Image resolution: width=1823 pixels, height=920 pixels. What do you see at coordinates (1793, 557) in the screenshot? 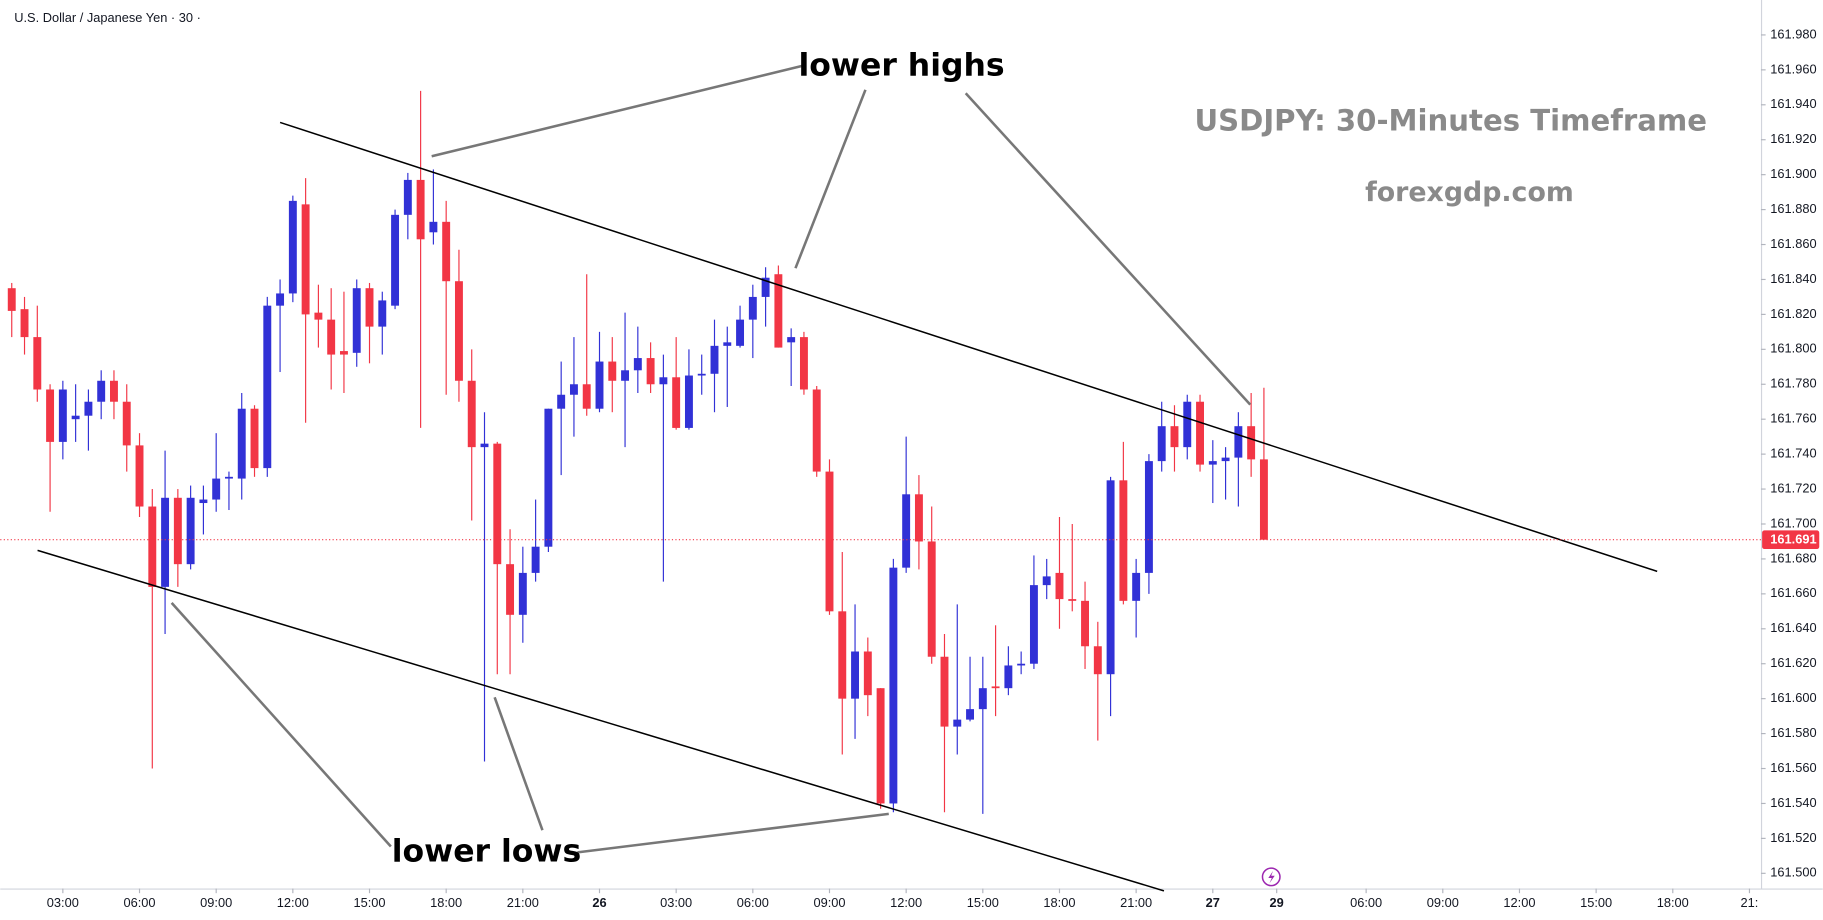
I see `y-tick-label: 161.680` at bounding box center [1793, 557].